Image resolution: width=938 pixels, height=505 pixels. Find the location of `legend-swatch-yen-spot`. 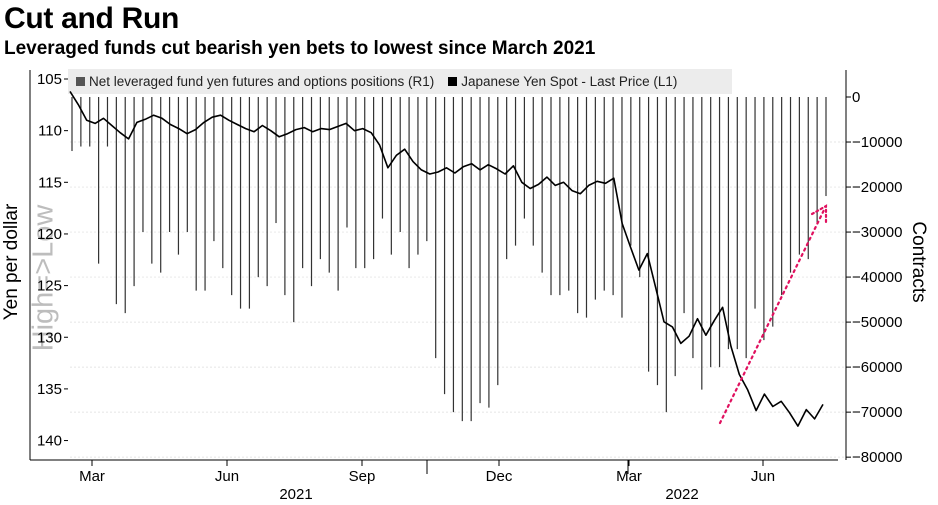

legend-swatch-yen-spot is located at coordinates (453, 81).